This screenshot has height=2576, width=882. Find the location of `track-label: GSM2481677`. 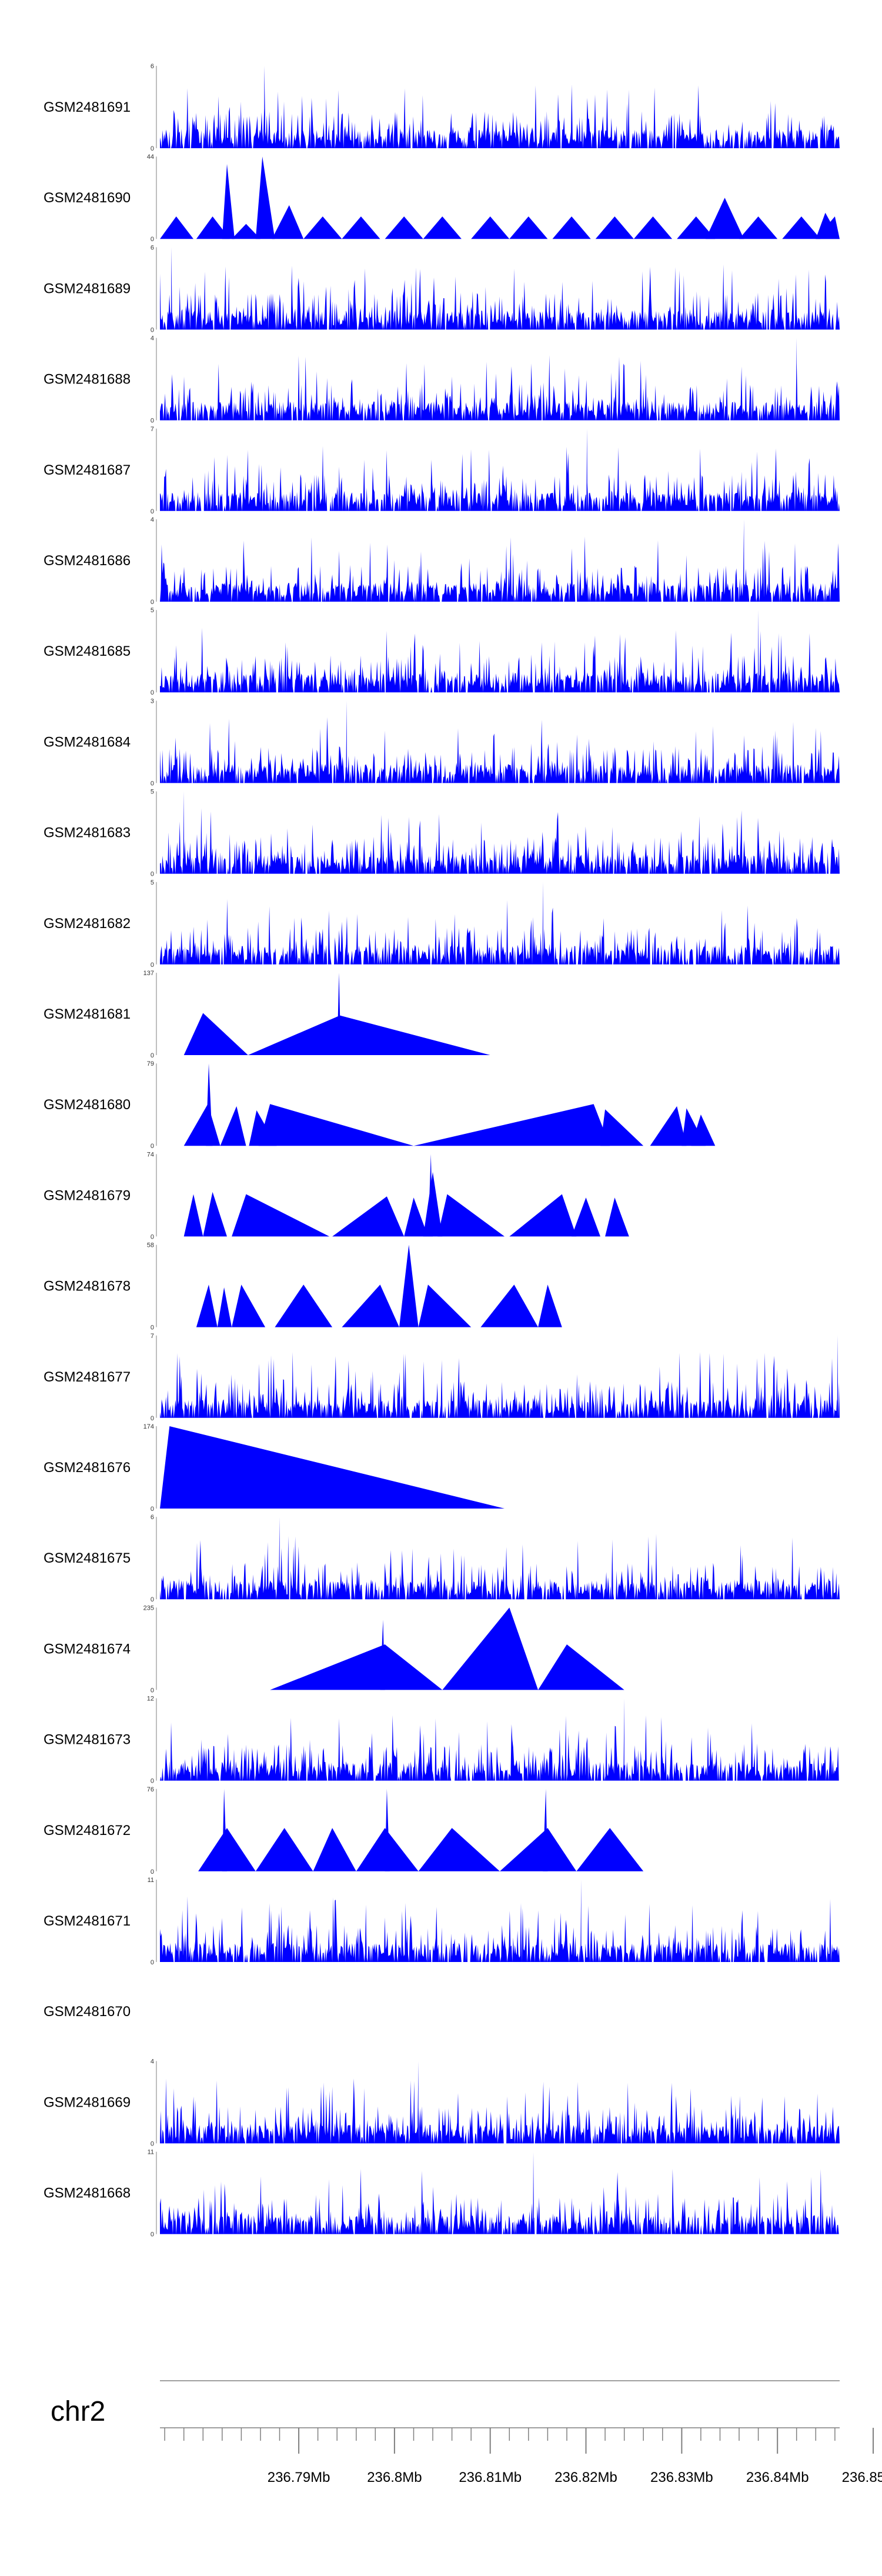

track-label: GSM2481677 is located at coordinates (87, 1377).